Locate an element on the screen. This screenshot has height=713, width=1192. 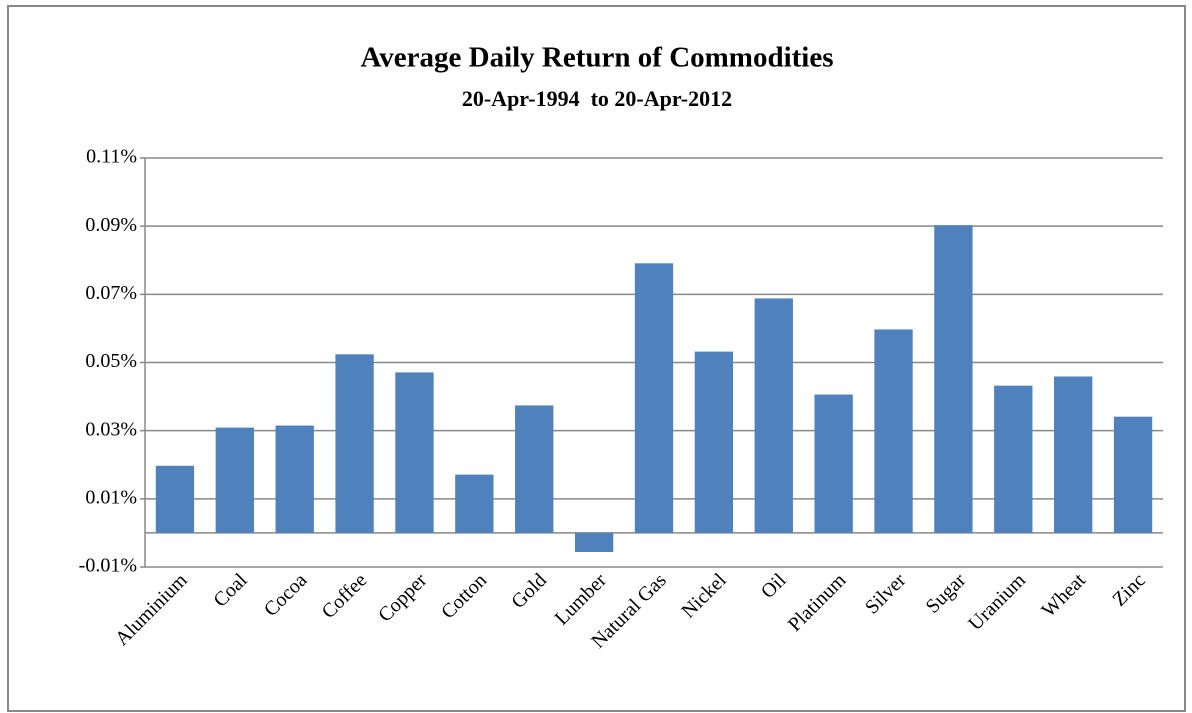
y-tick-label: 0.03% is located at coordinates (111, 429).